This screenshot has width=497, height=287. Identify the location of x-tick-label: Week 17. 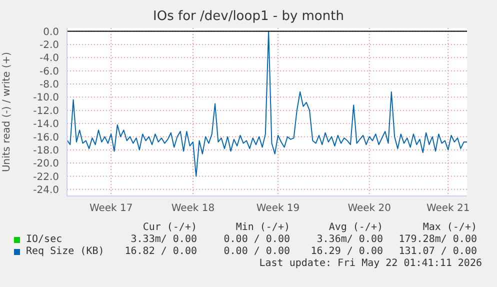
(111, 208).